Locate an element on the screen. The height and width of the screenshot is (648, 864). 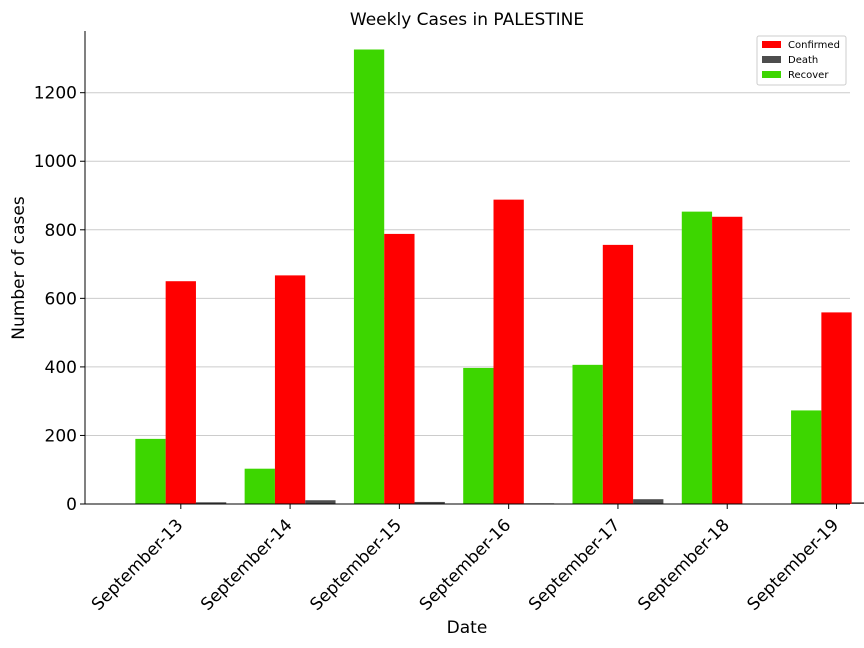
legend: Confirmed Death Recover is located at coordinates (801, 60).